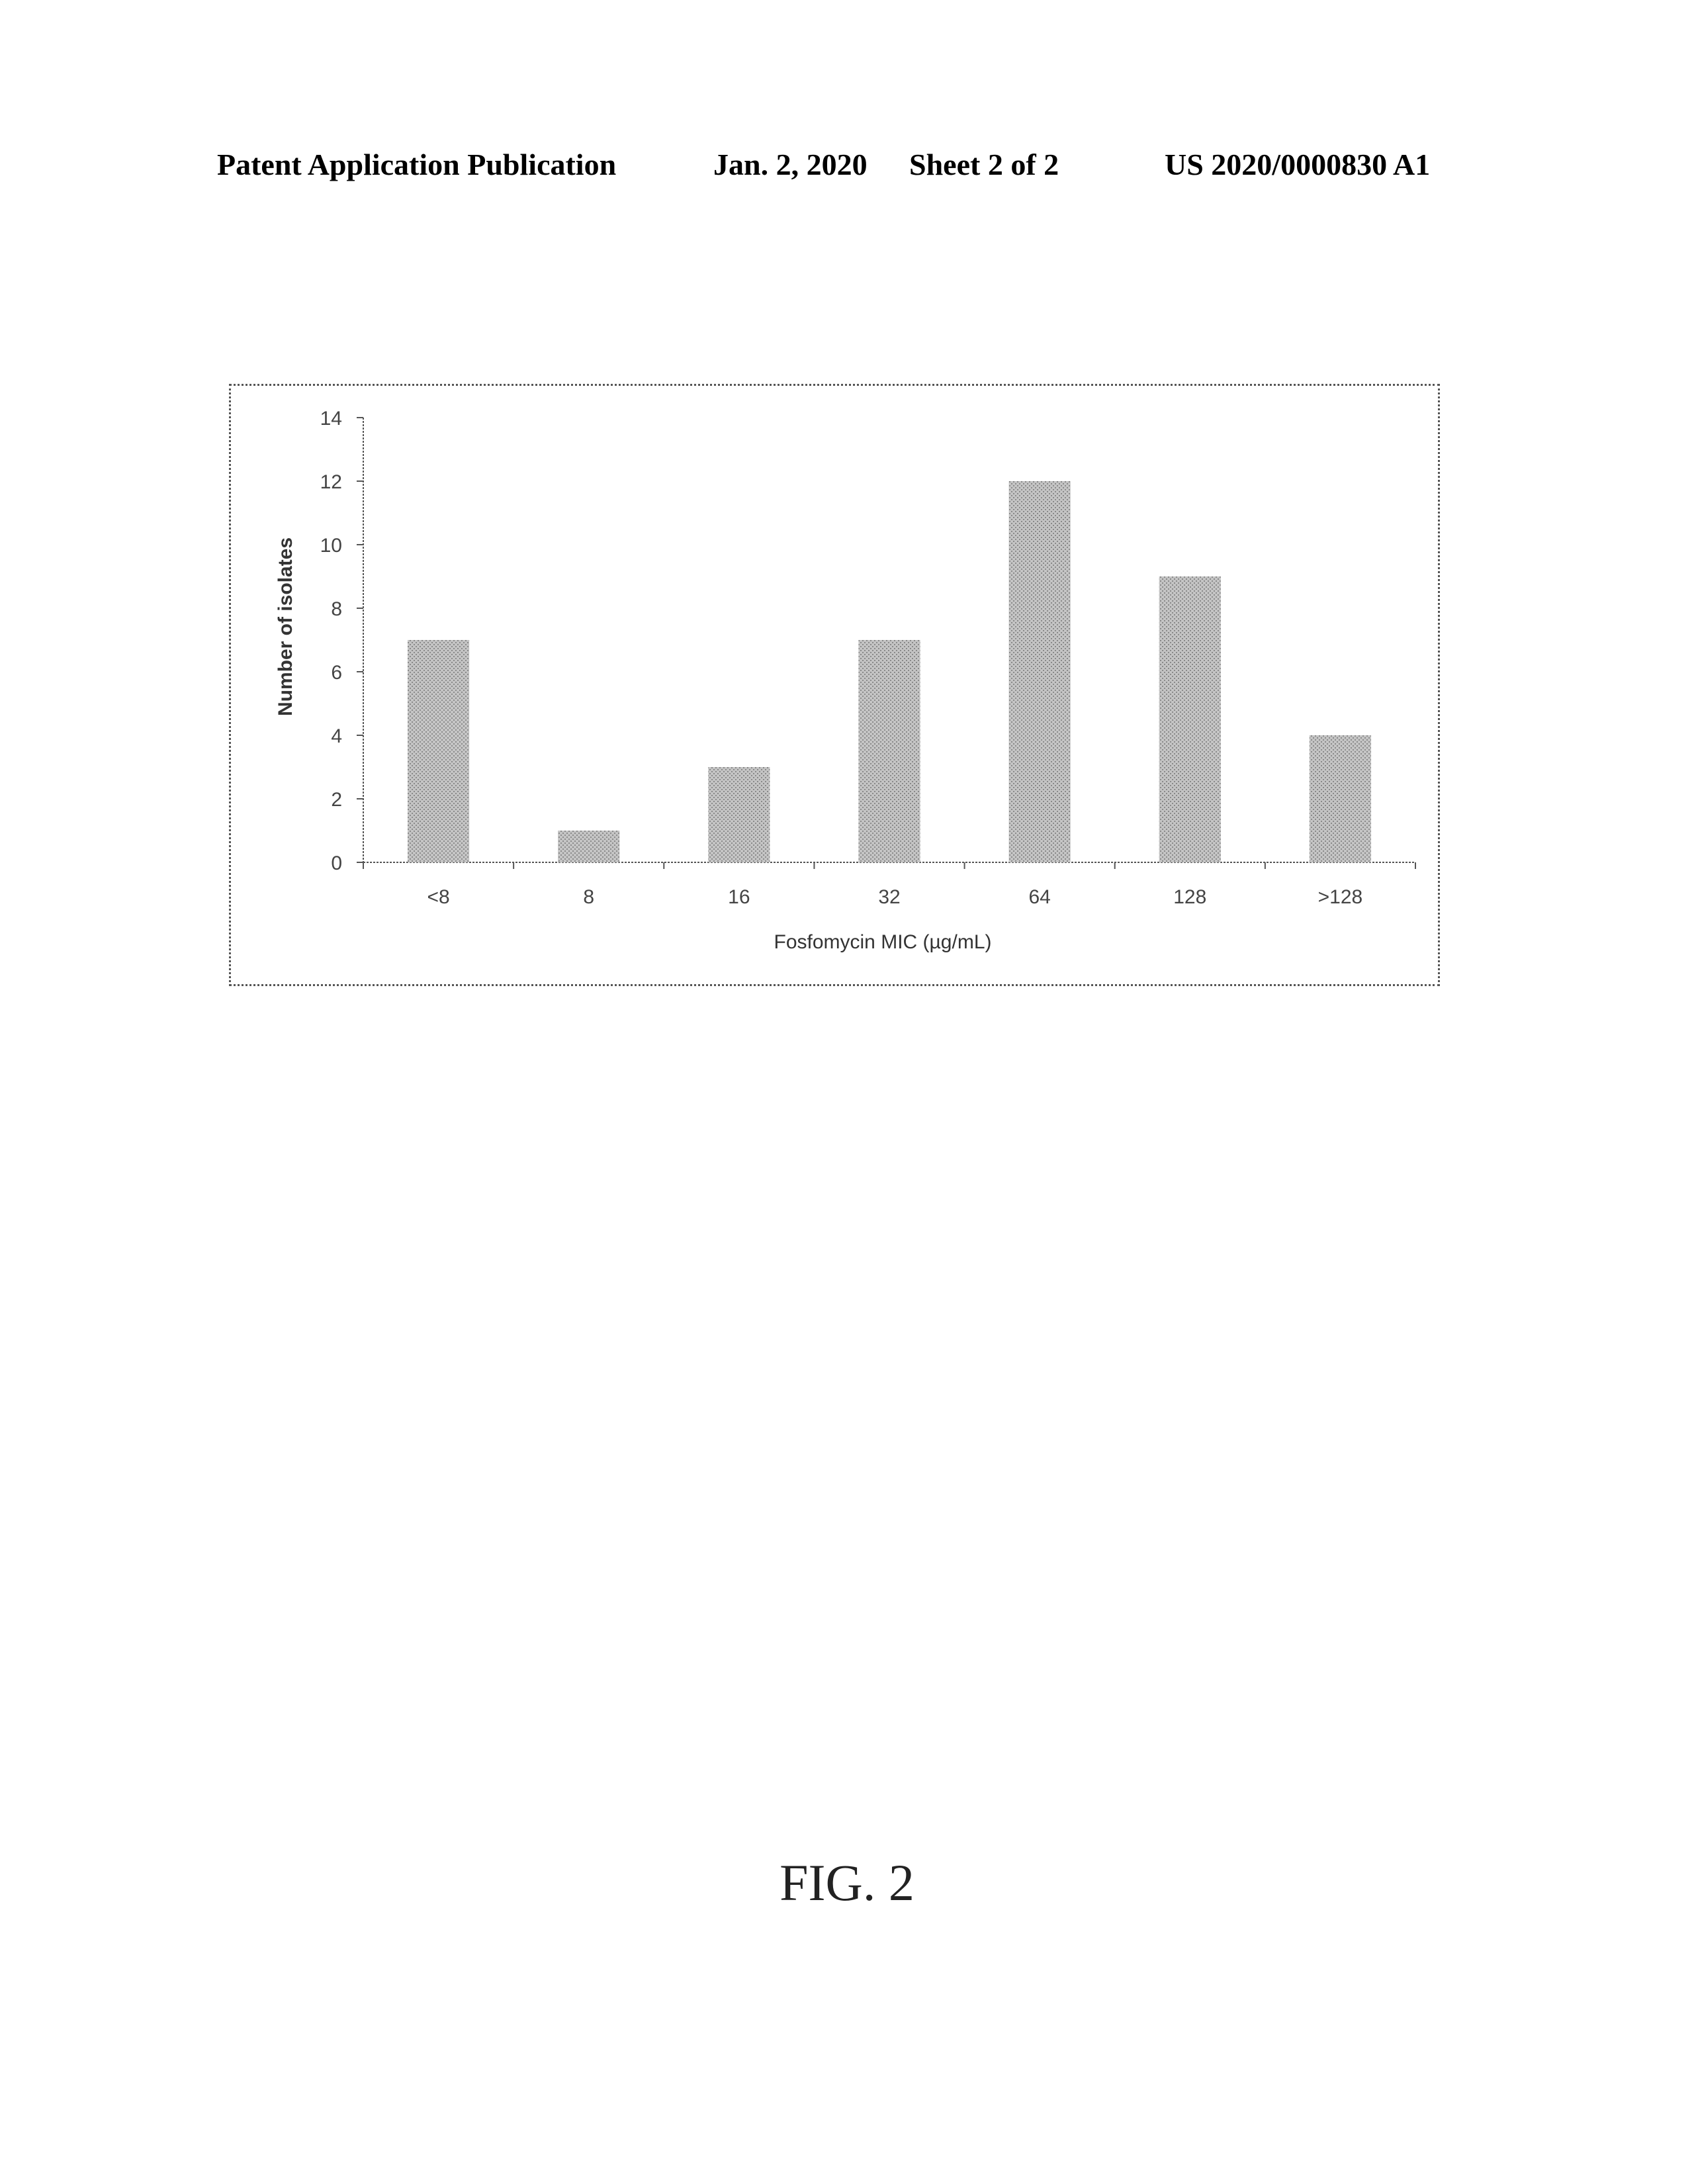  I want to click on sheet-number: Sheet 2 of 2, so click(984, 164).